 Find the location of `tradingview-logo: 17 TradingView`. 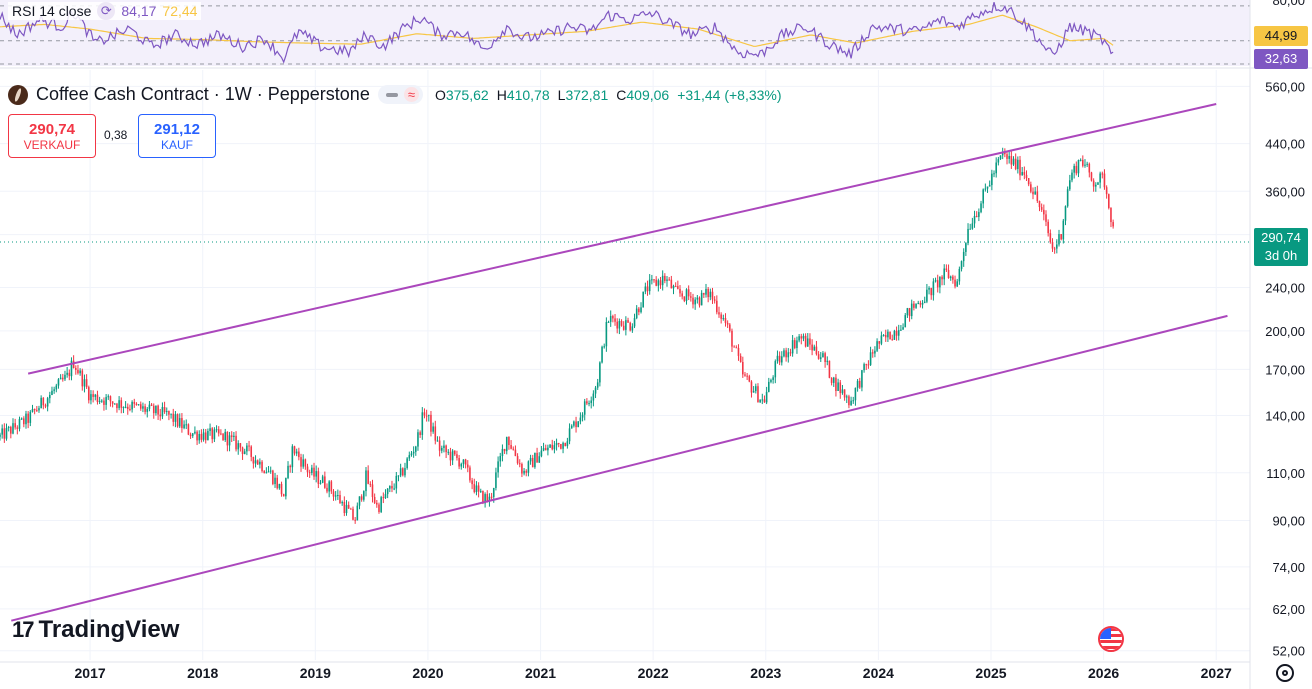

tradingview-logo: 17 TradingView is located at coordinates (95, 630).